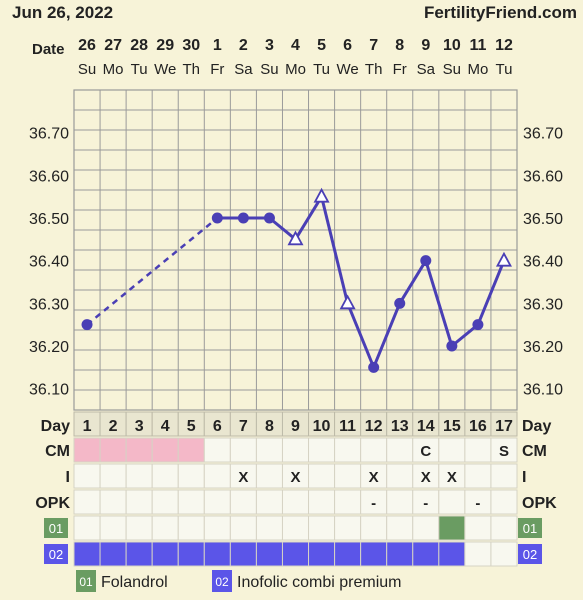 This screenshot has width=583, height=600. What do you see at coordinates (543, 262) in the screenshot?
I see `y-tick-label-right: 36.40` at bounding box center [543, 262].